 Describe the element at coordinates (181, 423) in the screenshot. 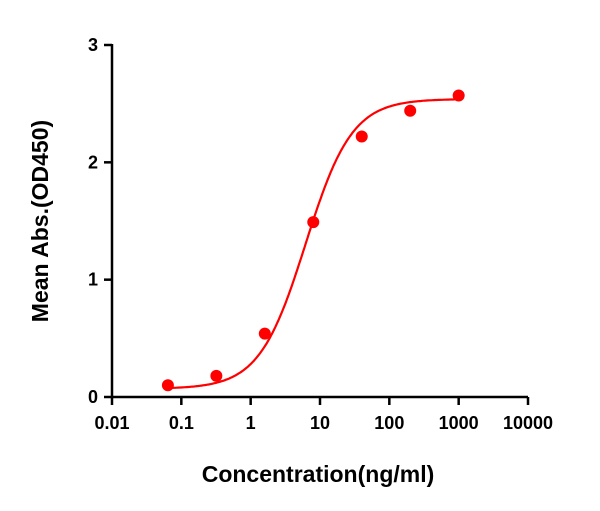

I see `x-tick-label: 0.1` at that location.